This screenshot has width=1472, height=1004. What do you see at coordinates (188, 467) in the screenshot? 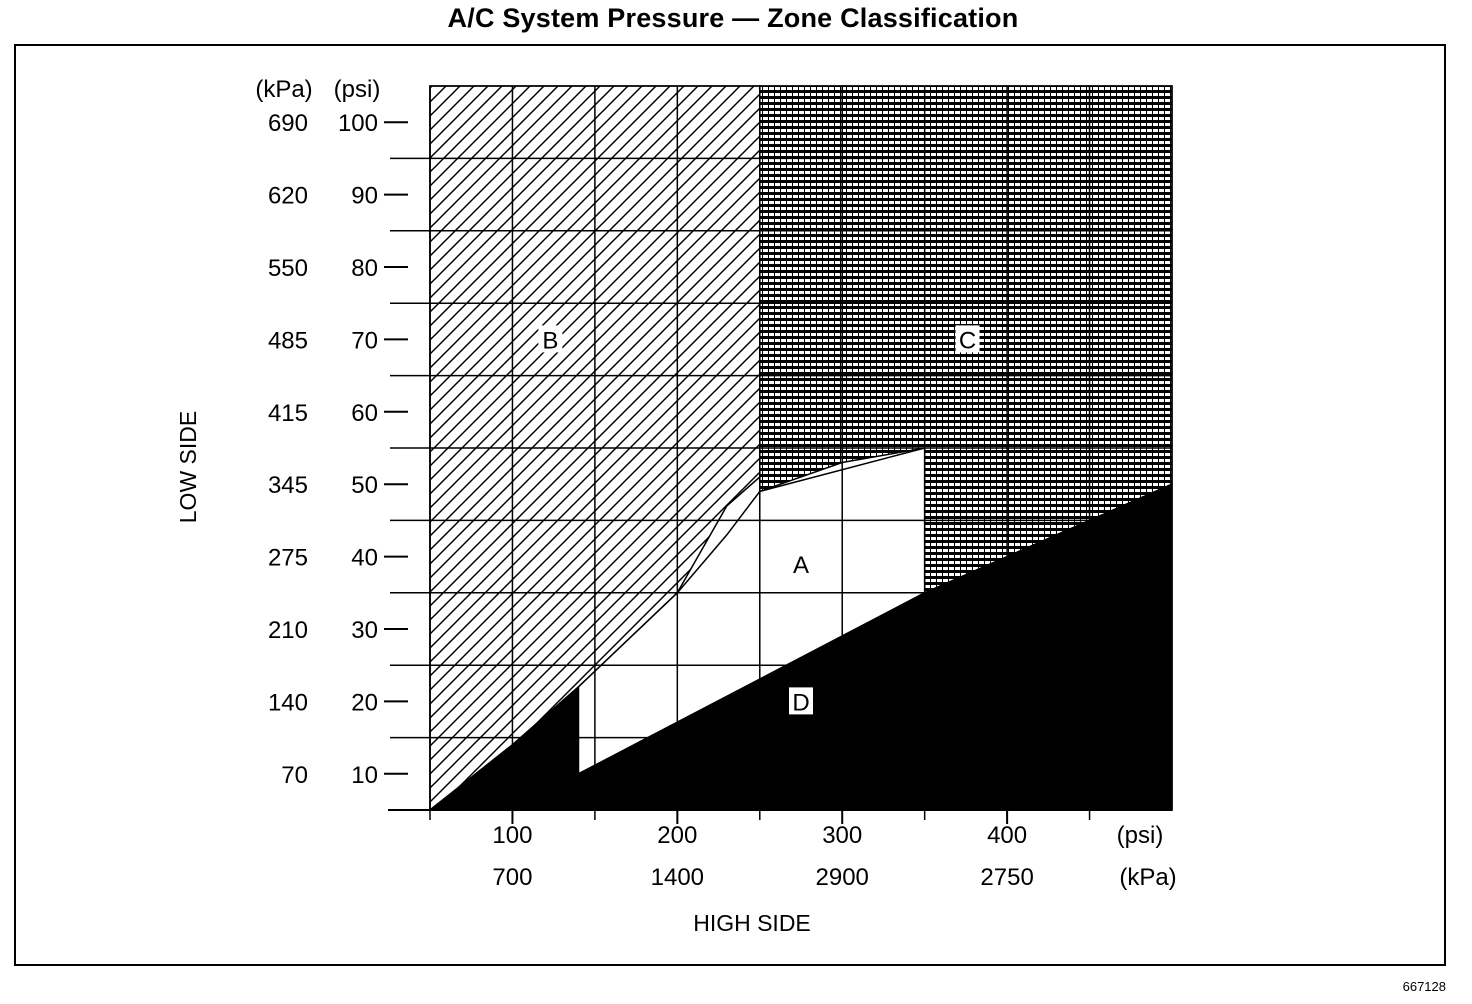
I see `y-axis-title: LOW SIDE` at bounding box center [188, 467].